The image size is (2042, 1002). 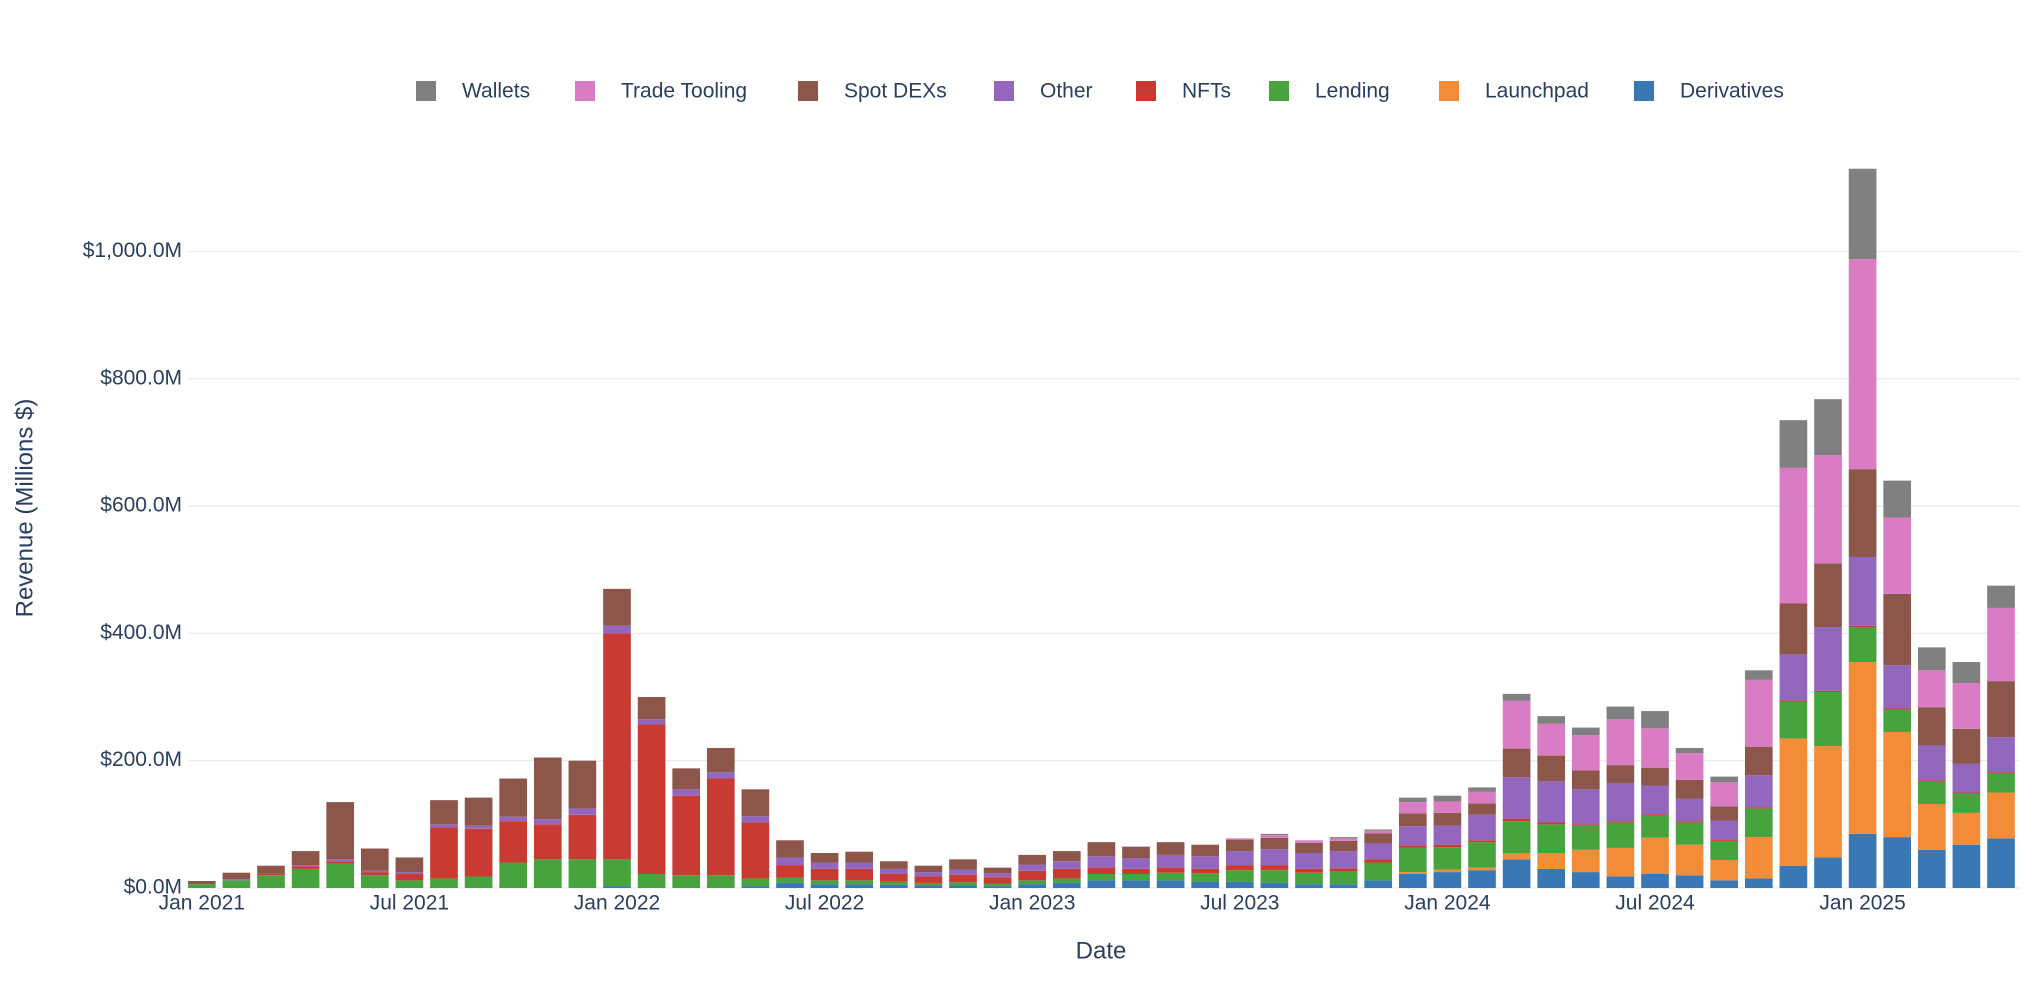 What do you see at coordinates (684, 91) in the screenshot?
I see `legend-label: Trade Tooling` at bounding box center [684, 91].